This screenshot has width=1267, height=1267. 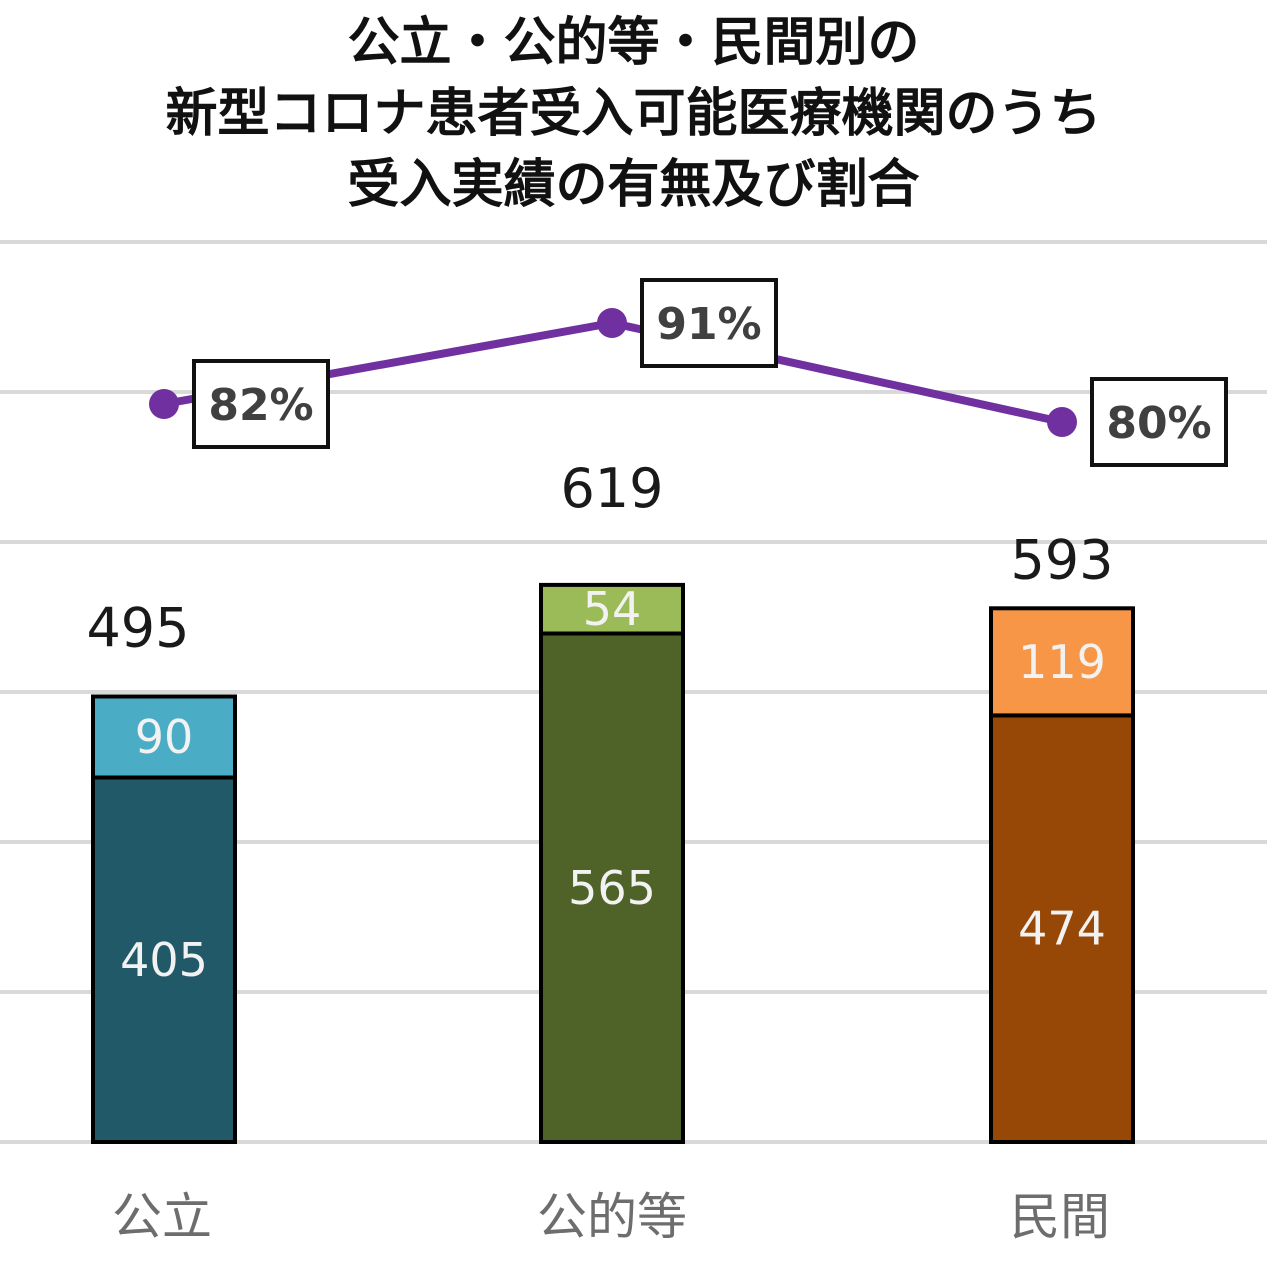 I want to click on bar-group: 565 54 619 公的等, so click(x=612, y=851).